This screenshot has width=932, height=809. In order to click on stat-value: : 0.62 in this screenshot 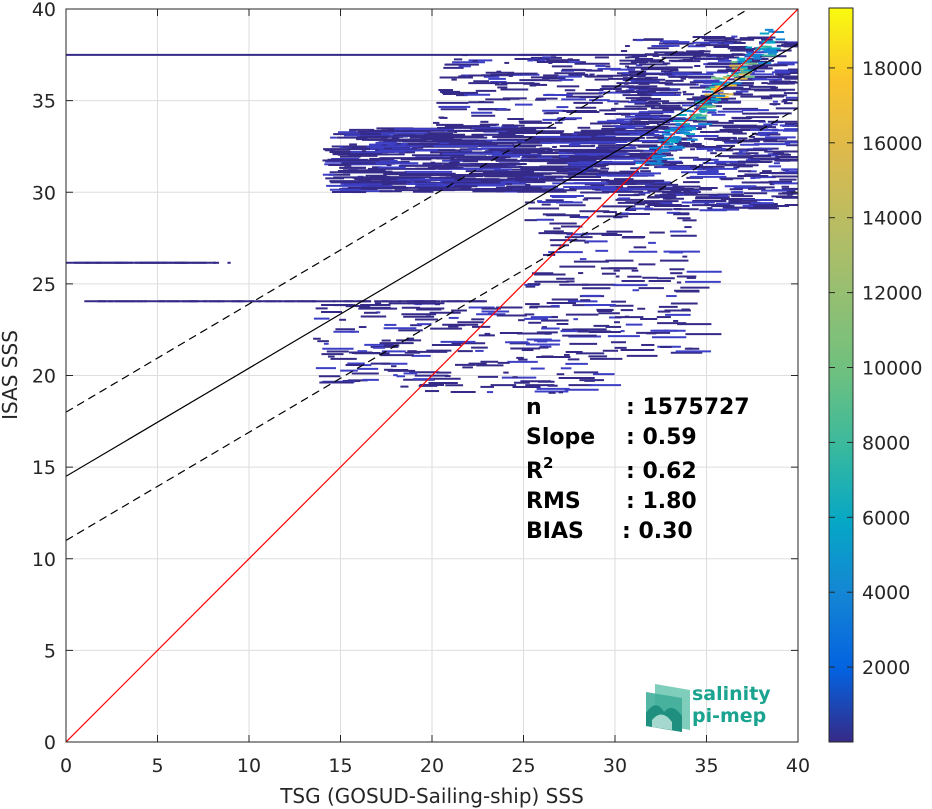, I will do `click(661, 471)`.